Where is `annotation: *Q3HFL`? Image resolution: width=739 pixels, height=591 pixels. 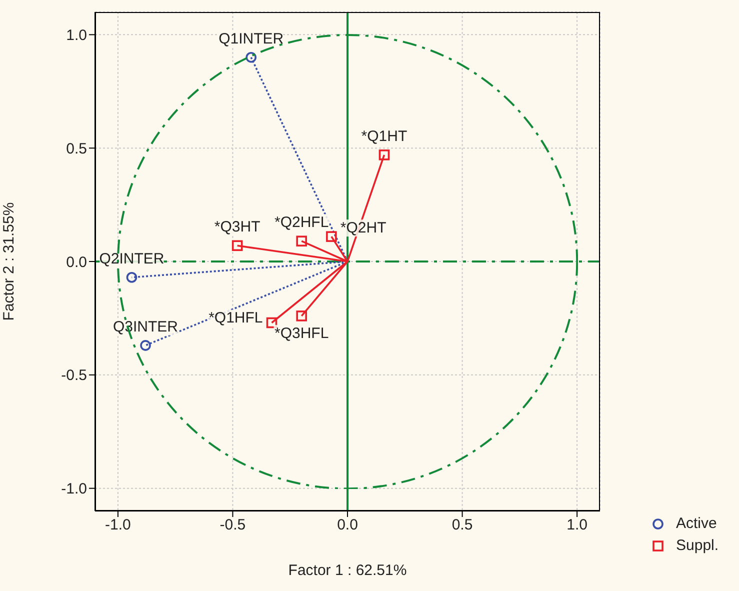
annotation: *Q3HFL is located at coordinates (301, 333).